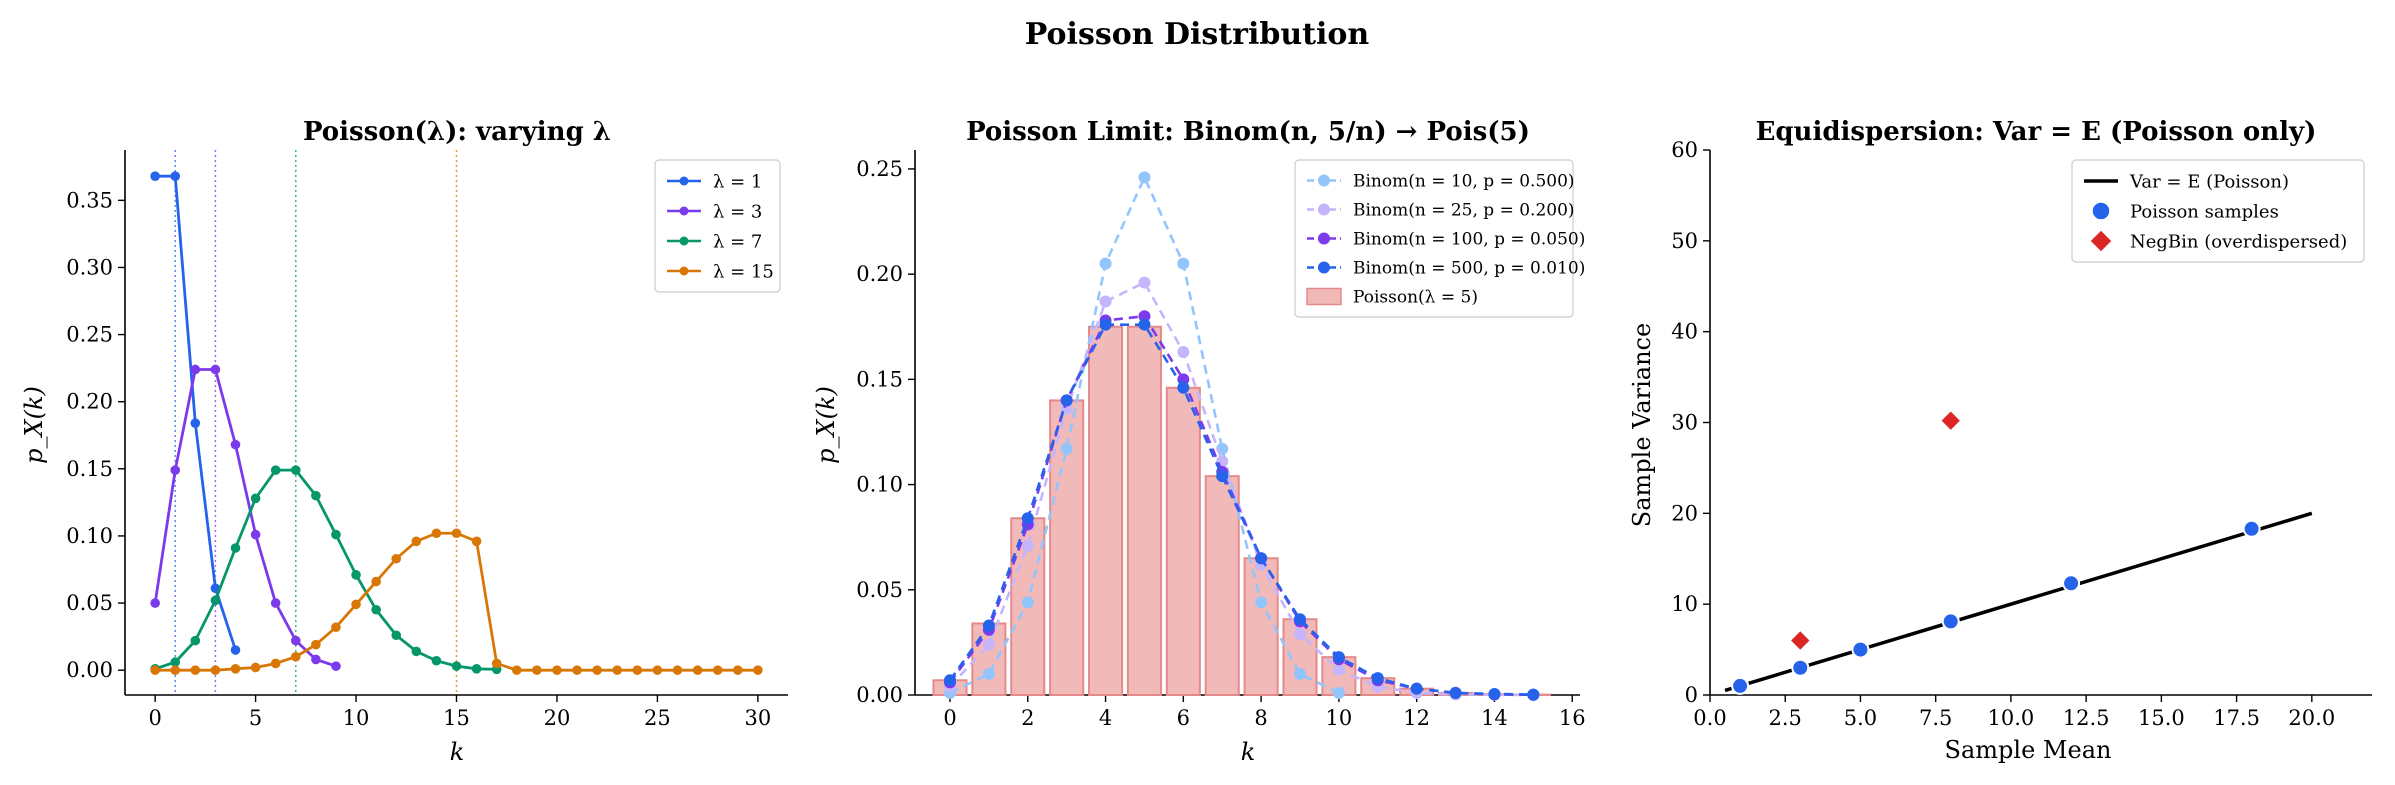  Describe the element at coordinates (1105, 718) in the screenshot. I see `panel2-x-tick-label: 4` at that location.